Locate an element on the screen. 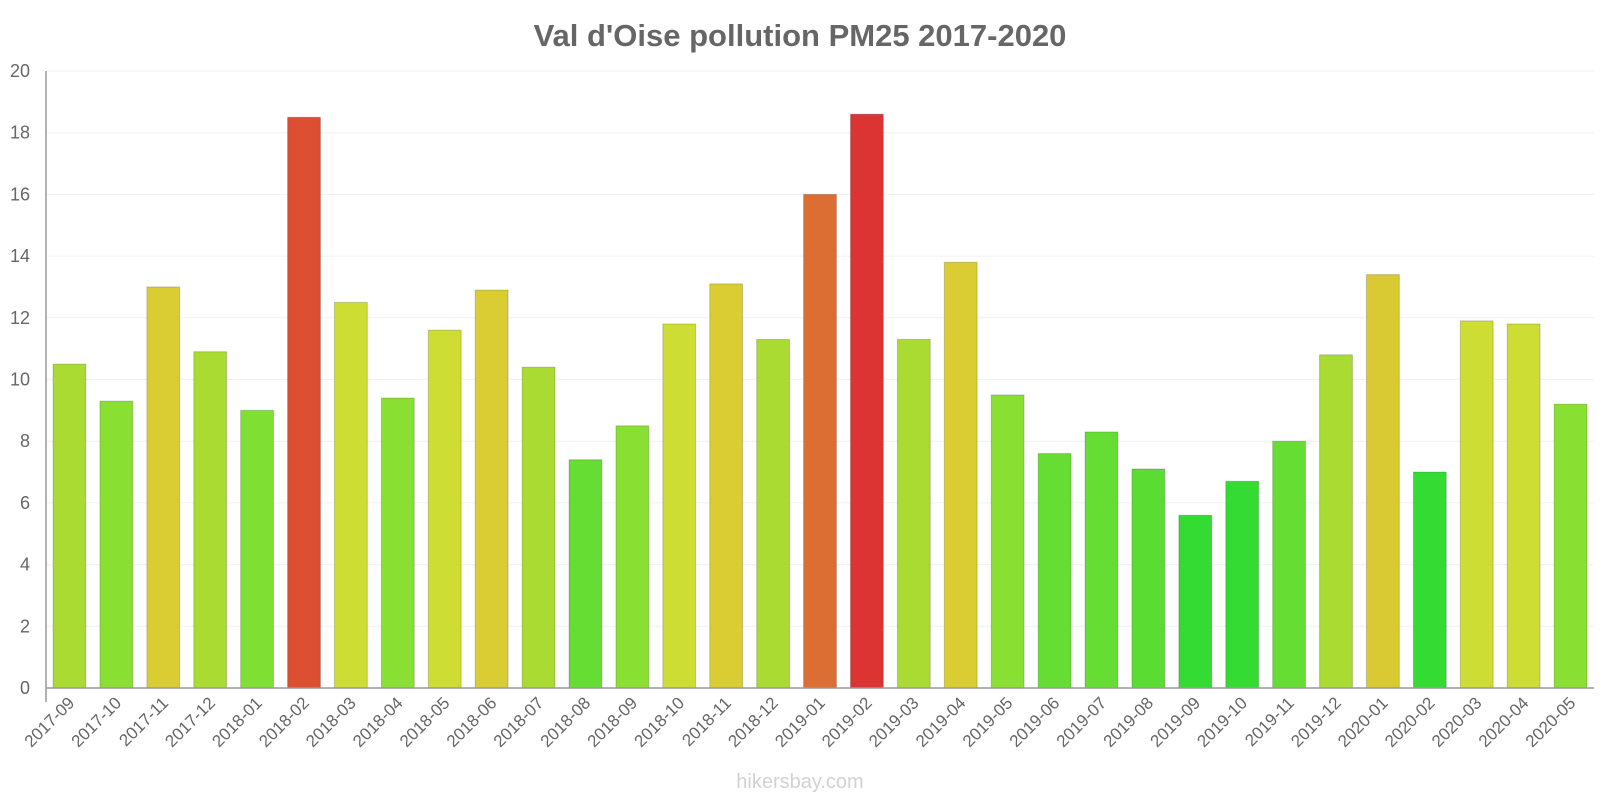 The image size is (1600, 800). x-tick-label: 2019-12 is located at coordinates (1316, 722).